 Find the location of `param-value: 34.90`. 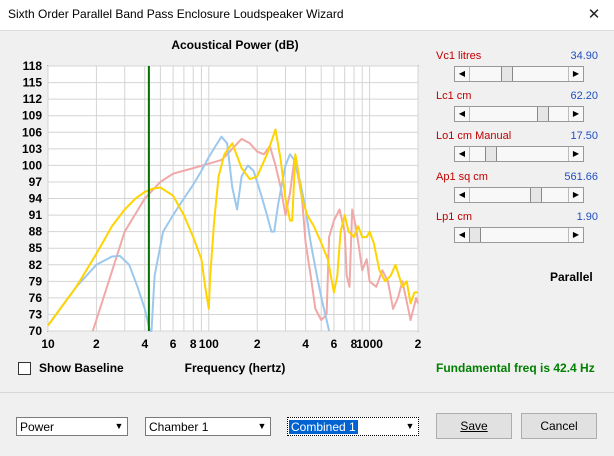

param-value: 34.90 is located at coordinates (584, 56).